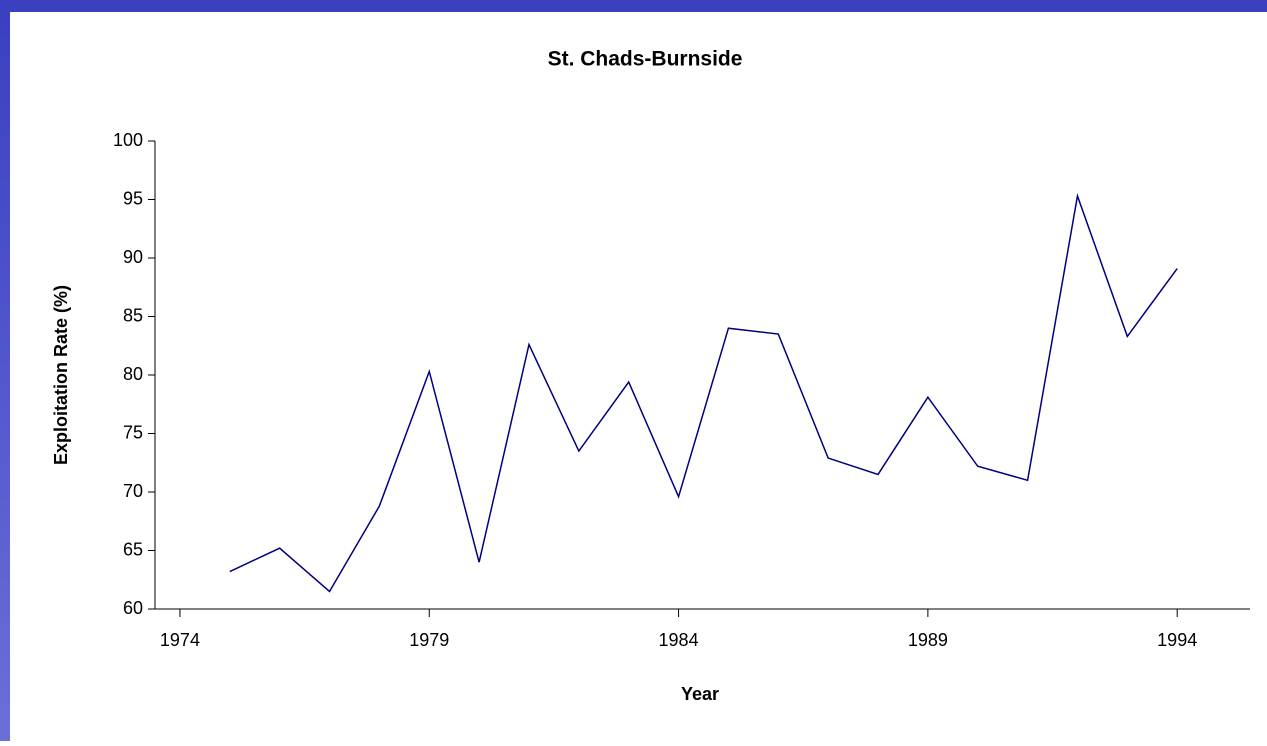  Describe the element at coordinates (133, 198) in the screenshot. I see `y-tick-label: 95` at that location.